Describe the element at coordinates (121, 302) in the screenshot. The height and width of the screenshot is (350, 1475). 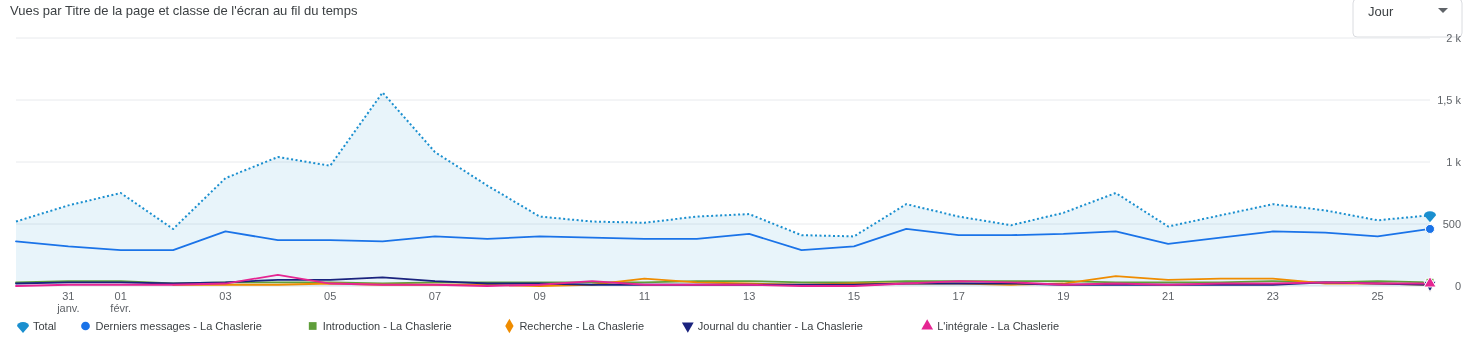
I see `x-tick-label: 01 févr.` at that location.